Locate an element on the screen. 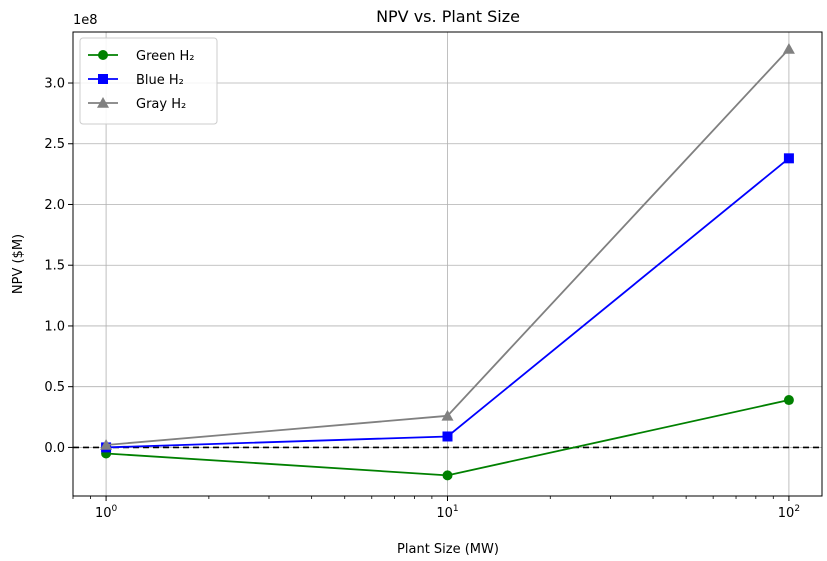 The width and height of the screenshot is (827, 561). y-tick-label: 1.5 is located at coordinates (54, 266).